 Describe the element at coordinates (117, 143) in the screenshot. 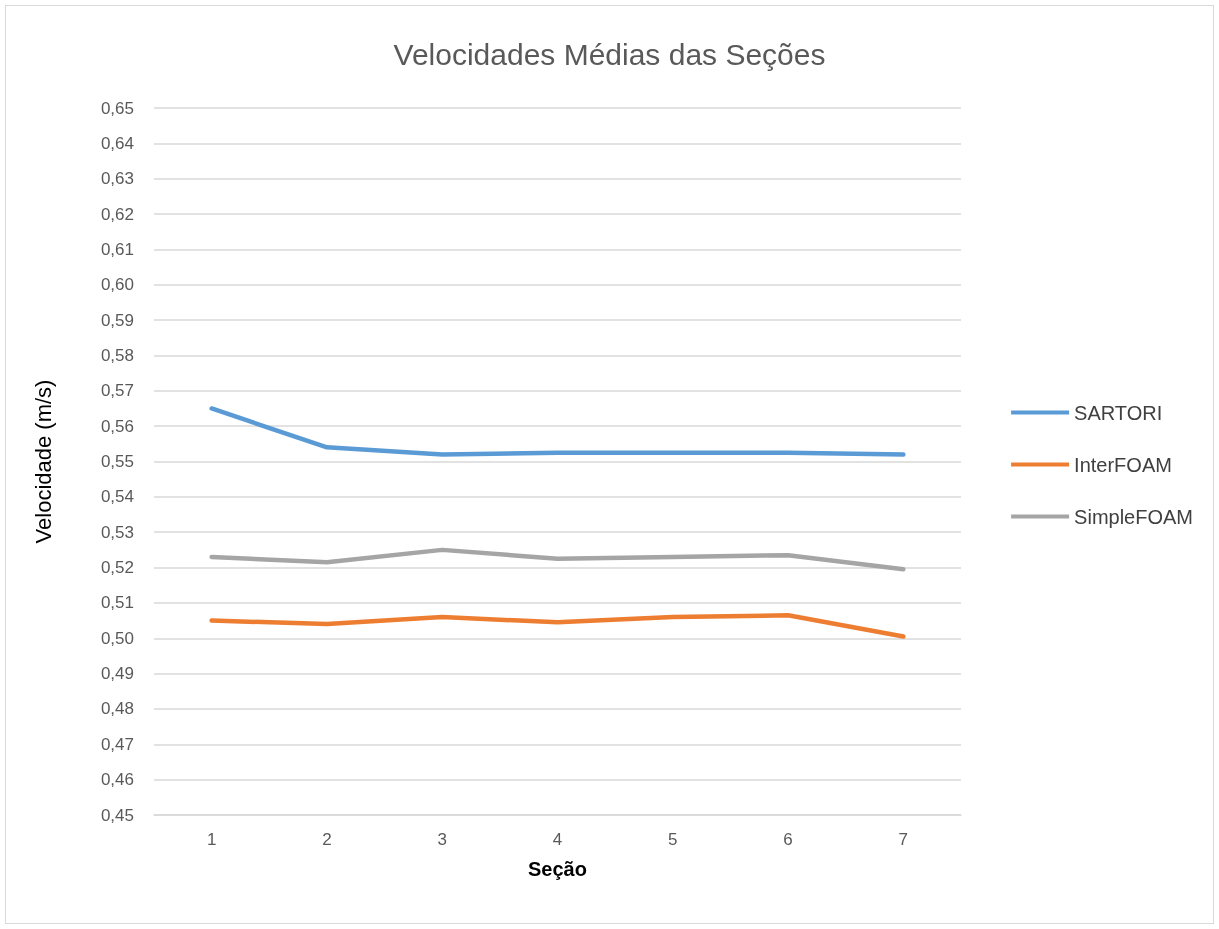

I see `y-tick-label: 0,64` at that location.